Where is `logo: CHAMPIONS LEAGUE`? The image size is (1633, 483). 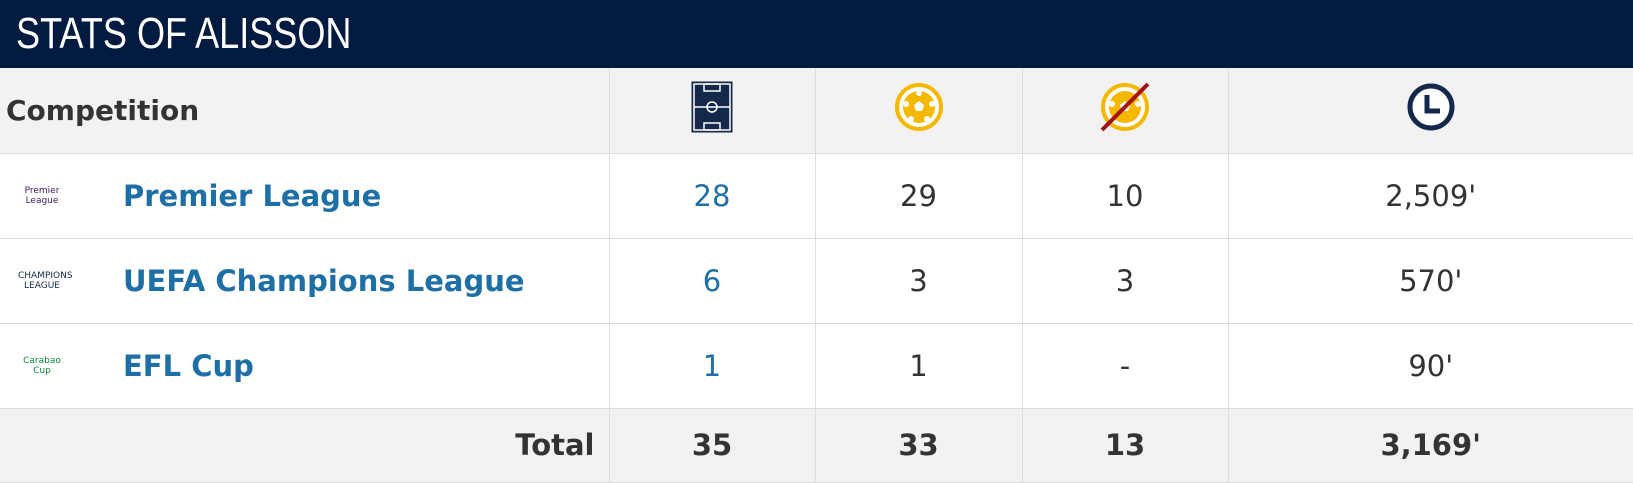 logo: CHAMPIONS LEAGUE is located at coordinates (61, 281).